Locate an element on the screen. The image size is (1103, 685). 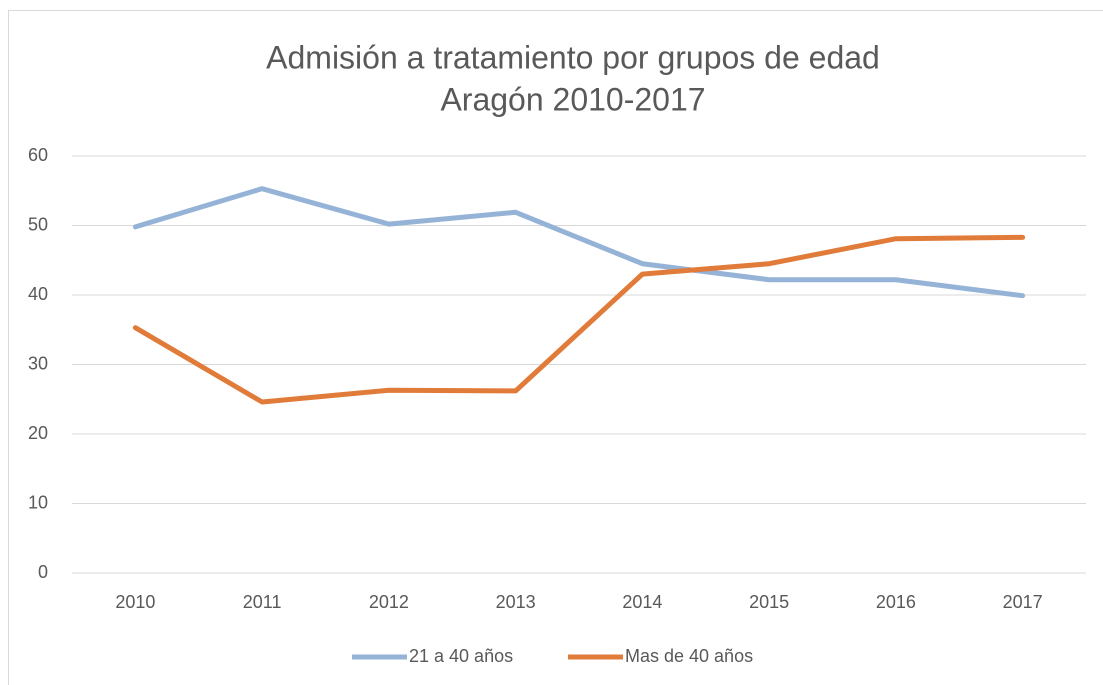
x-tick-label: 2013 is located at coordinates (516, 602).